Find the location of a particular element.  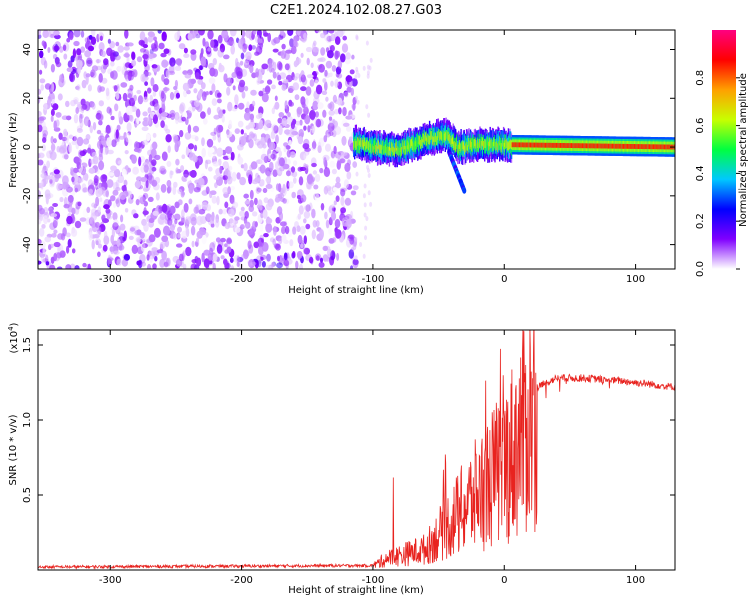

x-tick-label: 0 is located at coordinates (504, 580).